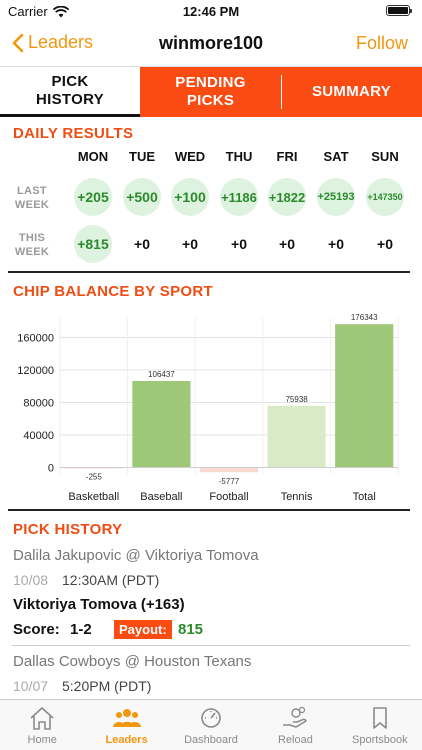  What do you see at coordinates (161, 374) in the screenshot?
I see `data-label: 106437` at bounding box center [161, 374].